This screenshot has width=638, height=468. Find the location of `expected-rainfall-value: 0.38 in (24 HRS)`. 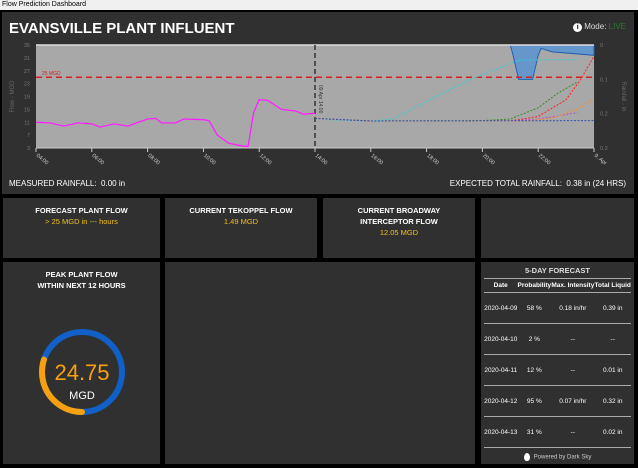

expected-rainfall-value: 0.38 in (24 HRS) is located at coordinates (596, 183).